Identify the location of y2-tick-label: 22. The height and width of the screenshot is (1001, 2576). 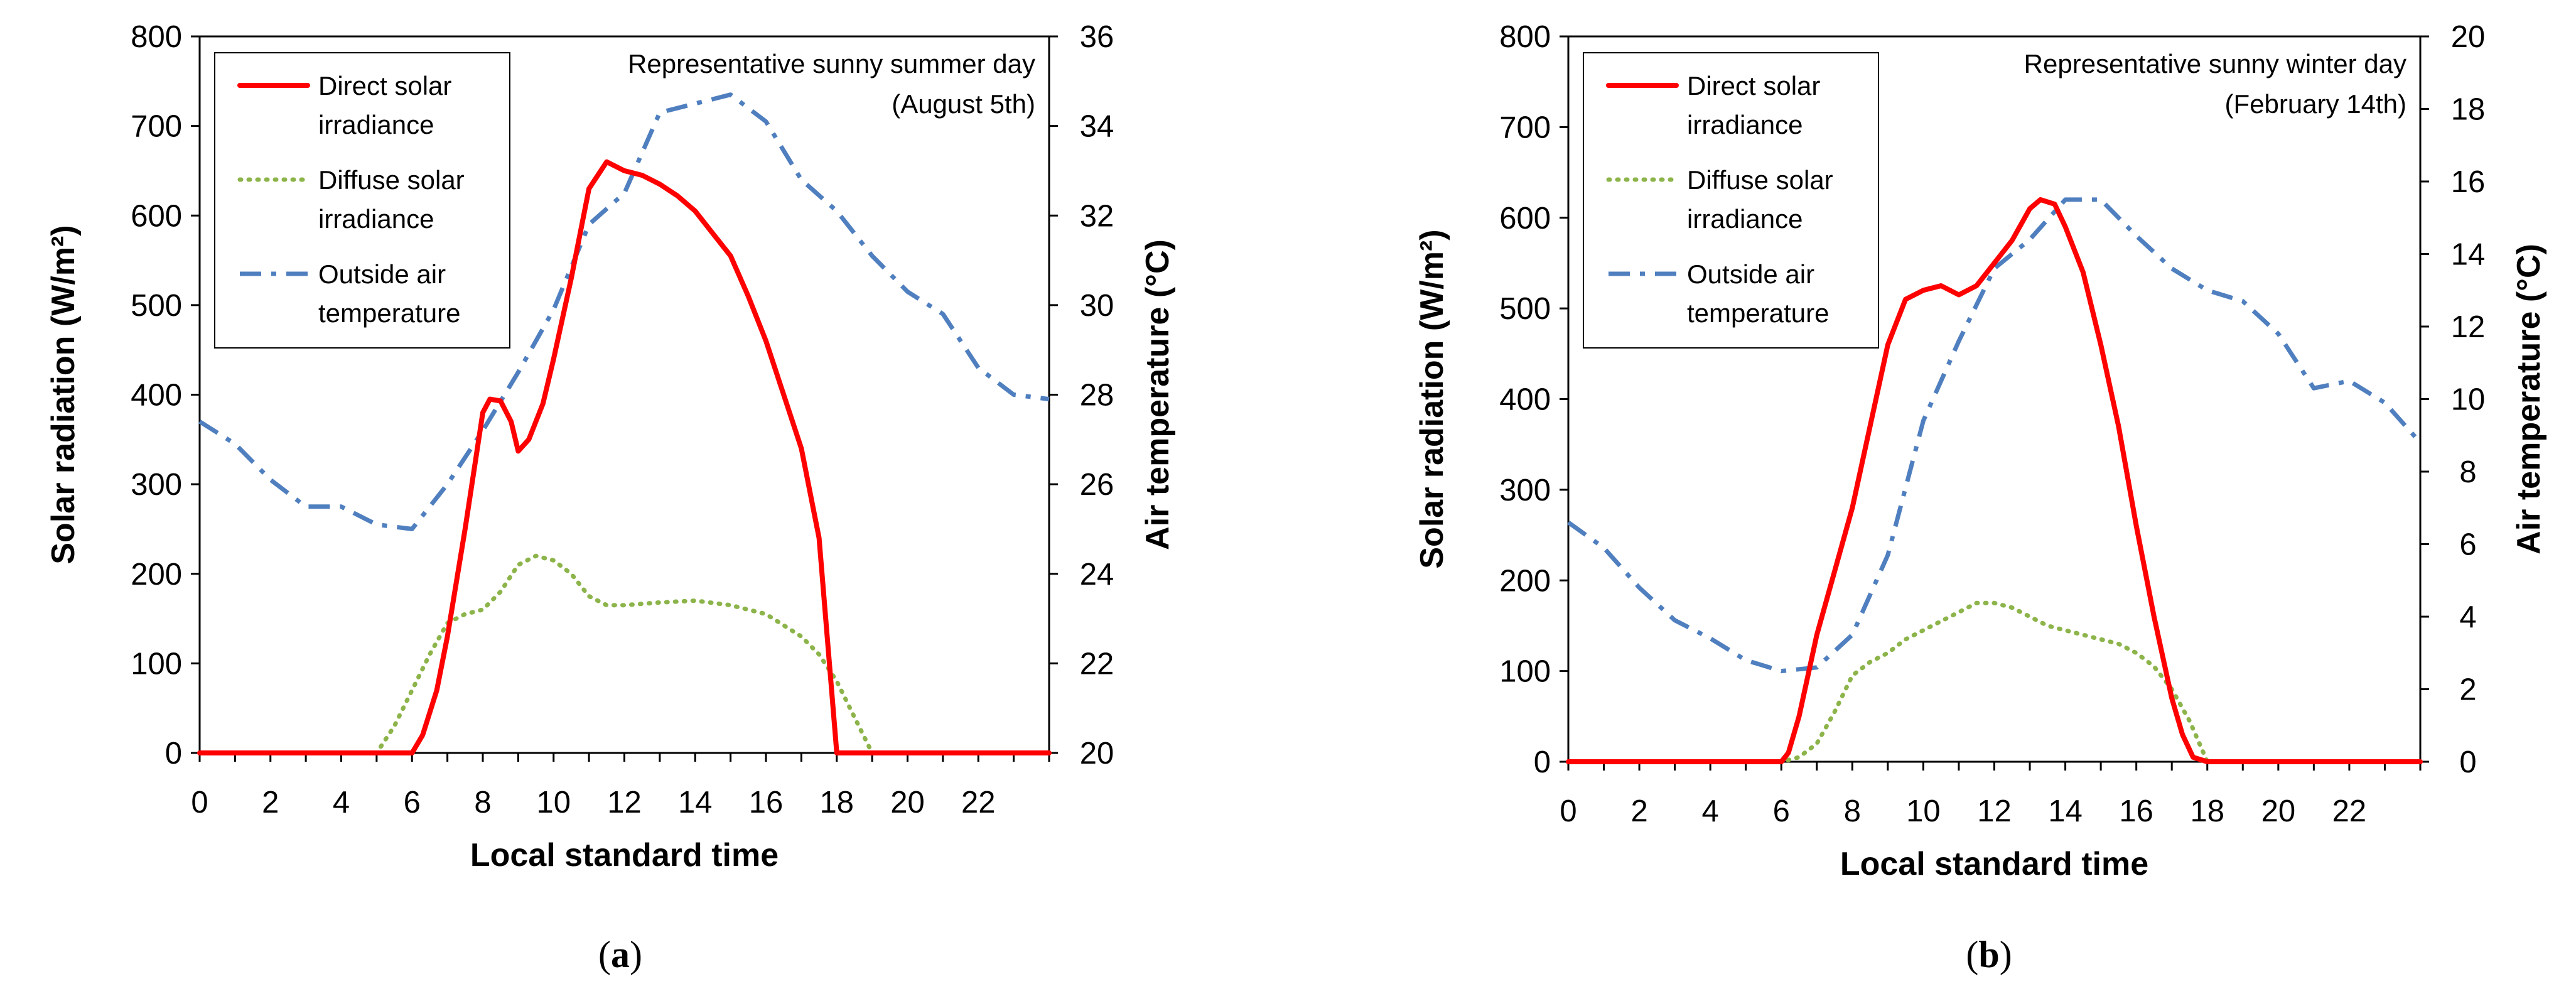
(1097, 664).